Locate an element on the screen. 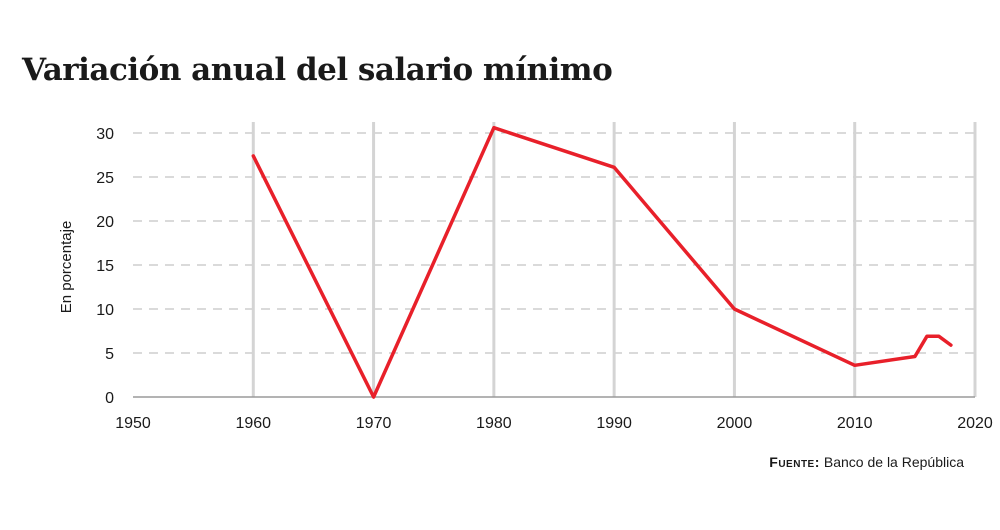  chart-title: Variación anual del salario mínimo is located at coordinates (317, 70).